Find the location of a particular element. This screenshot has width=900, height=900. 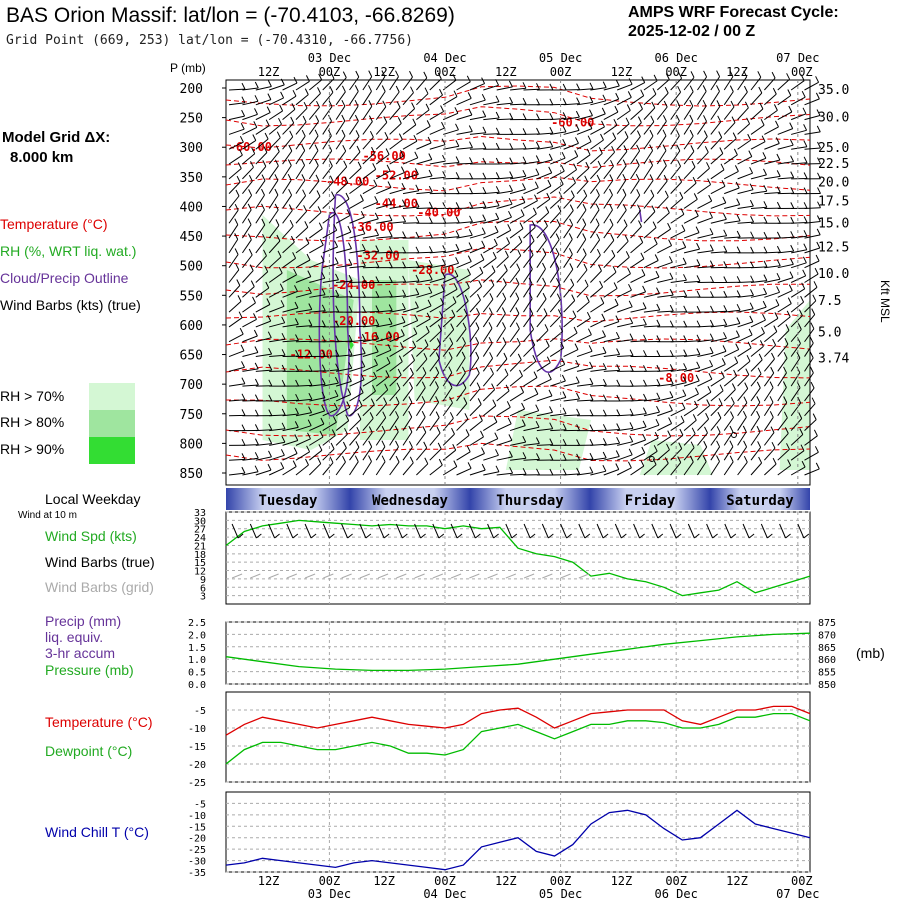

surface-barb is located at coordinates (691, 531).